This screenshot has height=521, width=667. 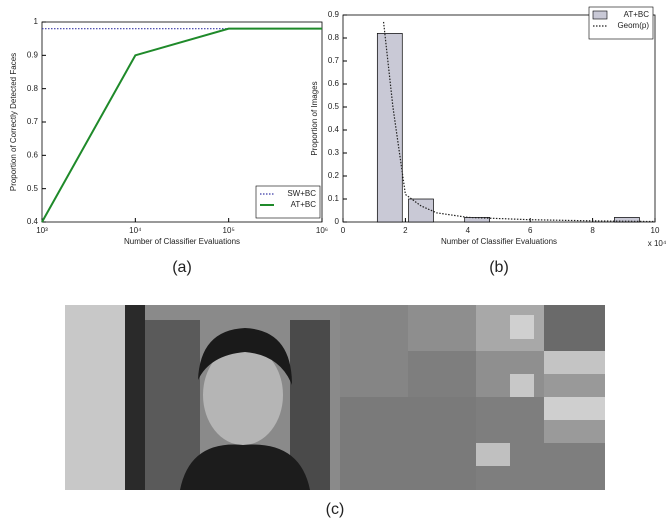 What do you see at coordinates (592, 230) in the screenshot?
I see `x-tick-label: 8` at bounding box center [592, 230].